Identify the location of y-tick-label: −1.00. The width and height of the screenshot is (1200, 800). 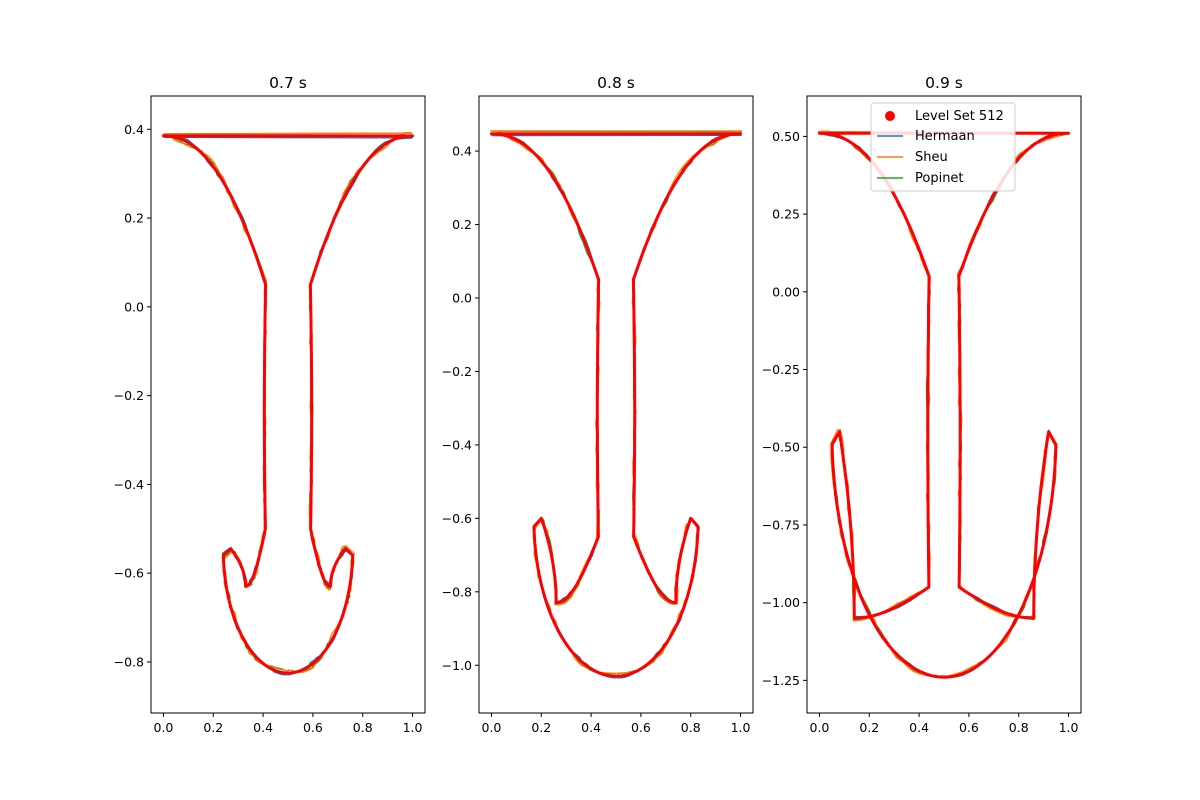
(781, 602).